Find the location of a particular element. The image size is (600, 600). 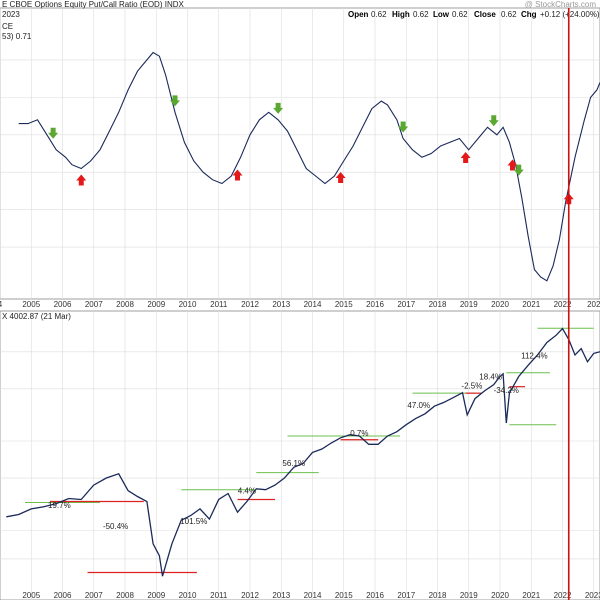

bottom-x-tick: 2011 is located at coordinates (219, 595).